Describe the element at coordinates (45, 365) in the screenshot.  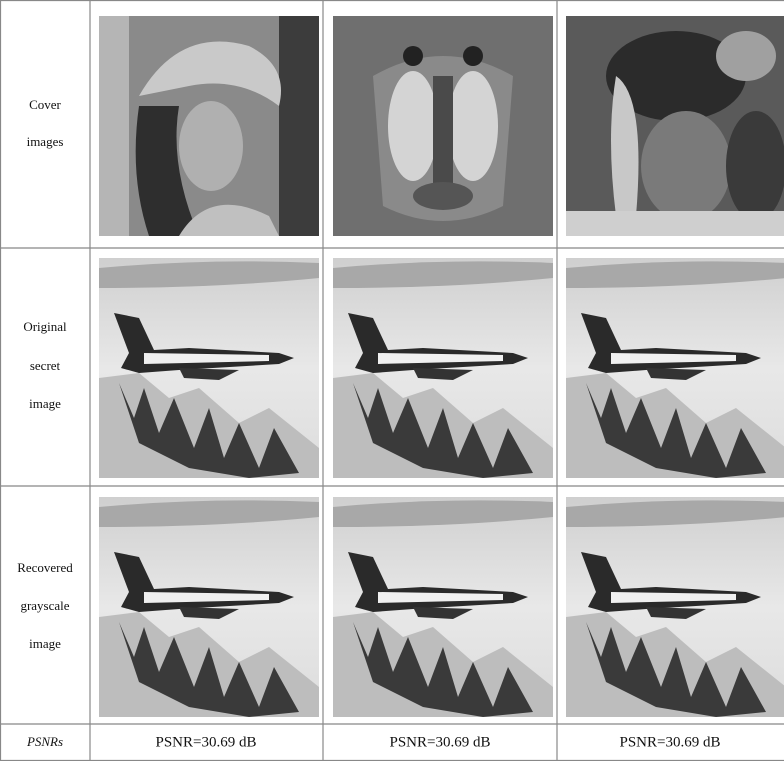
I see `row-label: secret` at that location.